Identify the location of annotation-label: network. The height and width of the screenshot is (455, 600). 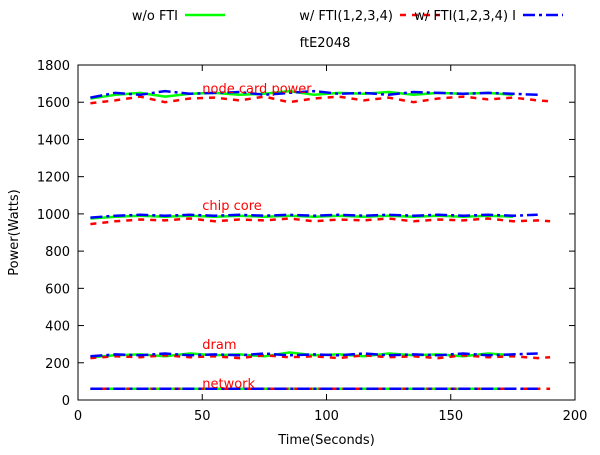
(228, 384).